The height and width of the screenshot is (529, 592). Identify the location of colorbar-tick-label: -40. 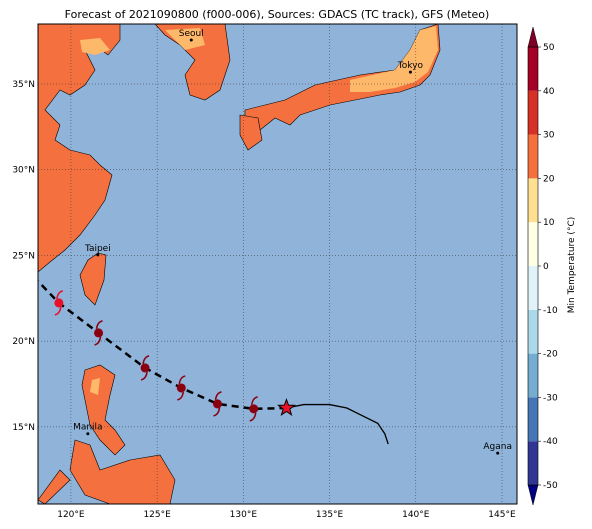
(550, 442).